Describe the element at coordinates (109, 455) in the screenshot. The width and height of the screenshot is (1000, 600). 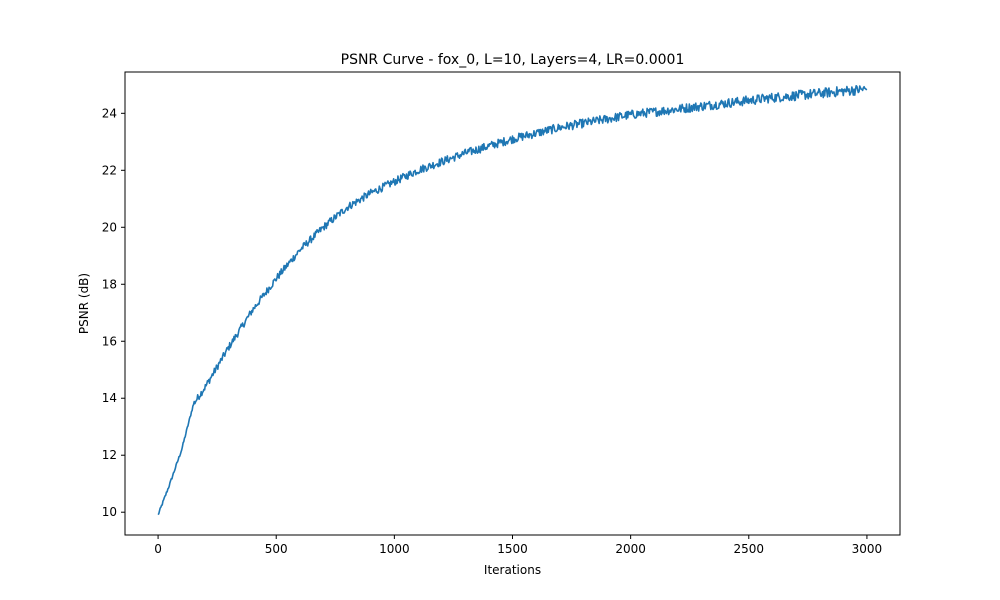
I see `y-tick-label: 12` at that location.